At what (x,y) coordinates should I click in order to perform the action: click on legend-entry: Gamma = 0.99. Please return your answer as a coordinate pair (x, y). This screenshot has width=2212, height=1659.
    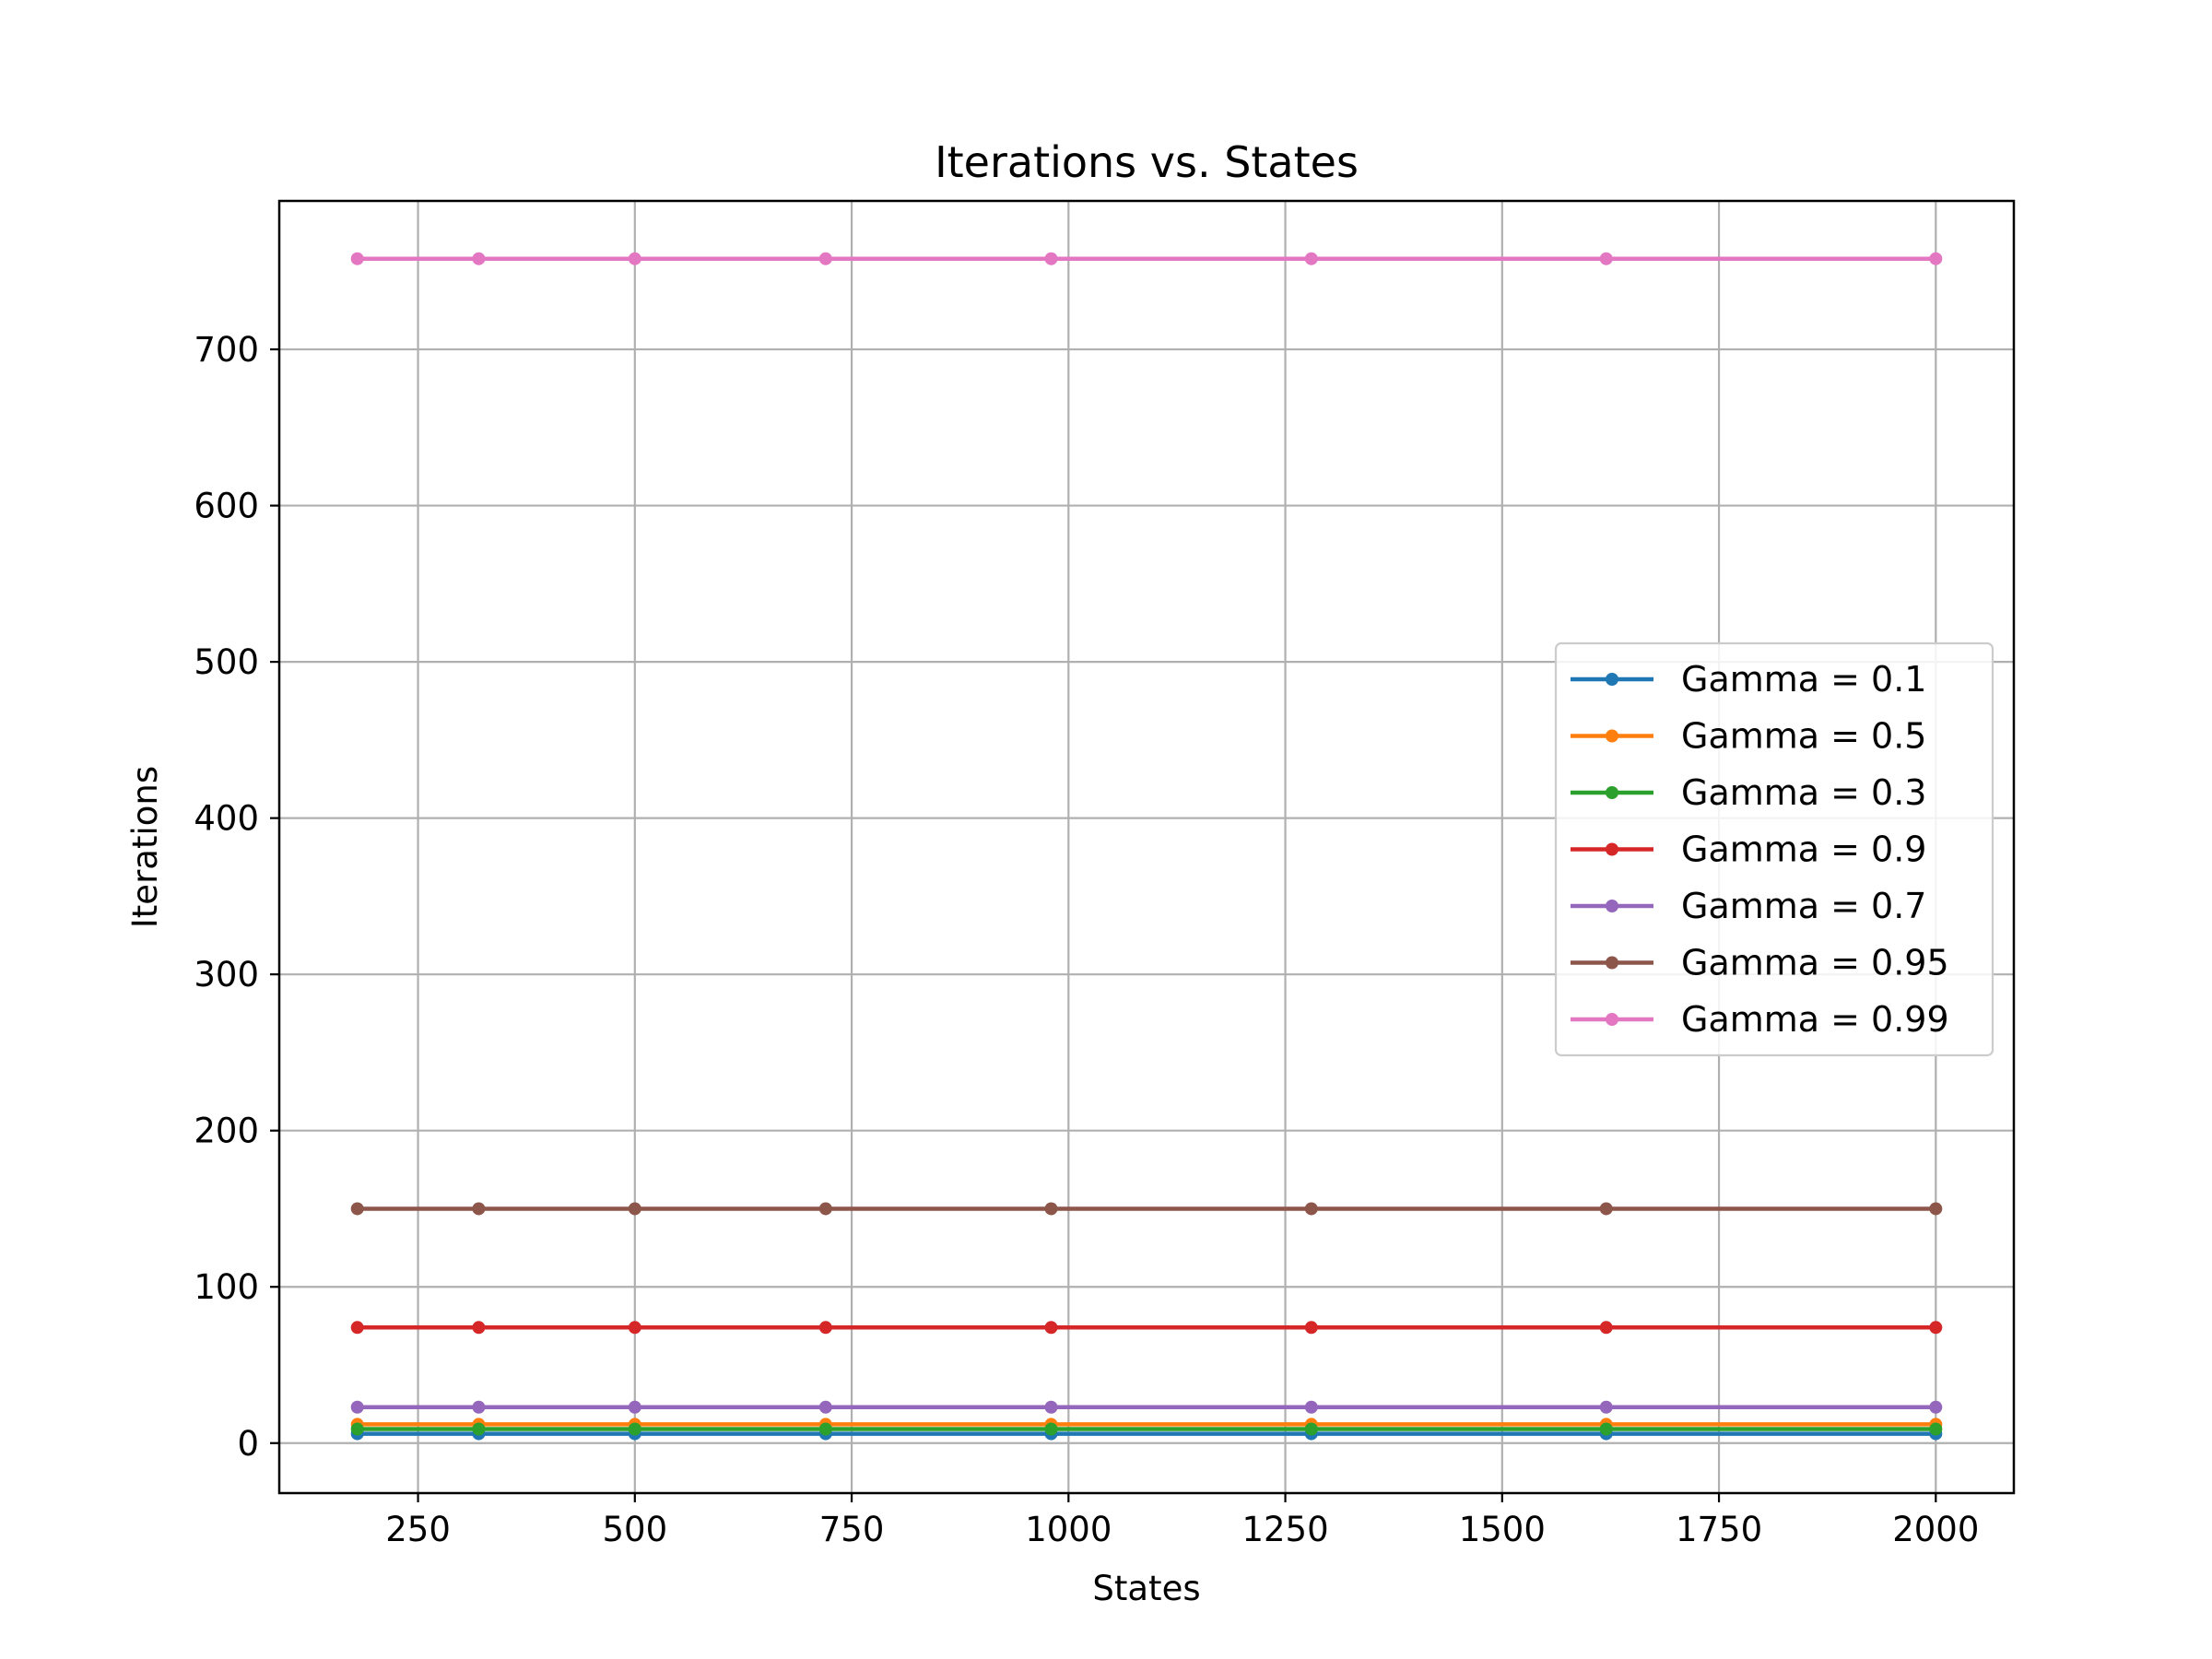
    Looking at the image, I should click on (1760, 1019).